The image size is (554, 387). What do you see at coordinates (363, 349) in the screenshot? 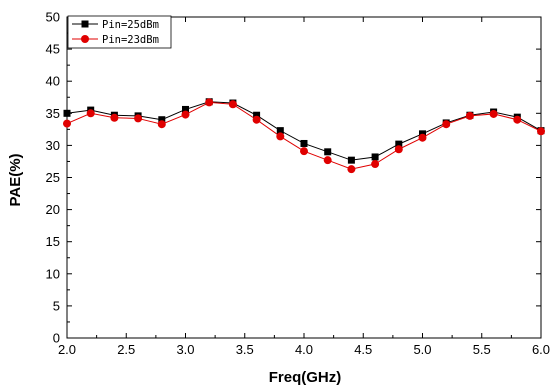
I see `x-tick-label: 4.5` at bounding box center [363, 349].